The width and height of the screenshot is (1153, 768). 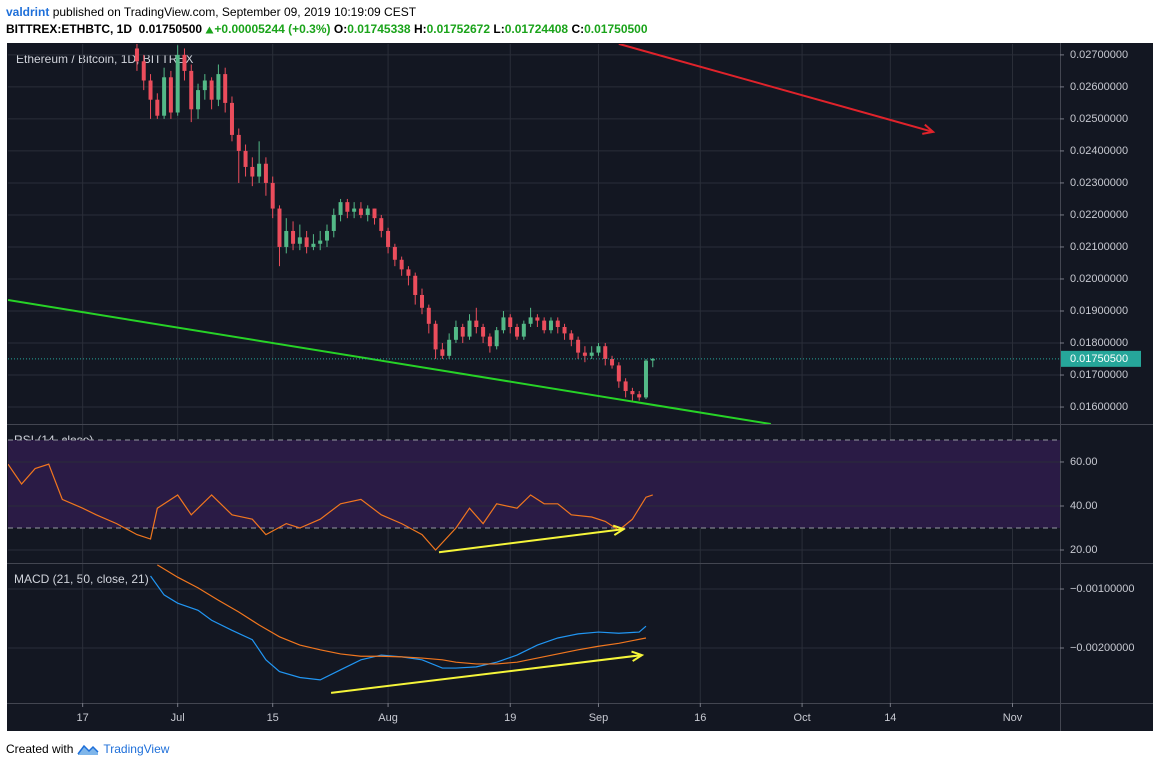 What do you see at coordinates (599, 718) in the screenshot?
I see `x-tick-label: Sep` at bounding box center [599, 718].